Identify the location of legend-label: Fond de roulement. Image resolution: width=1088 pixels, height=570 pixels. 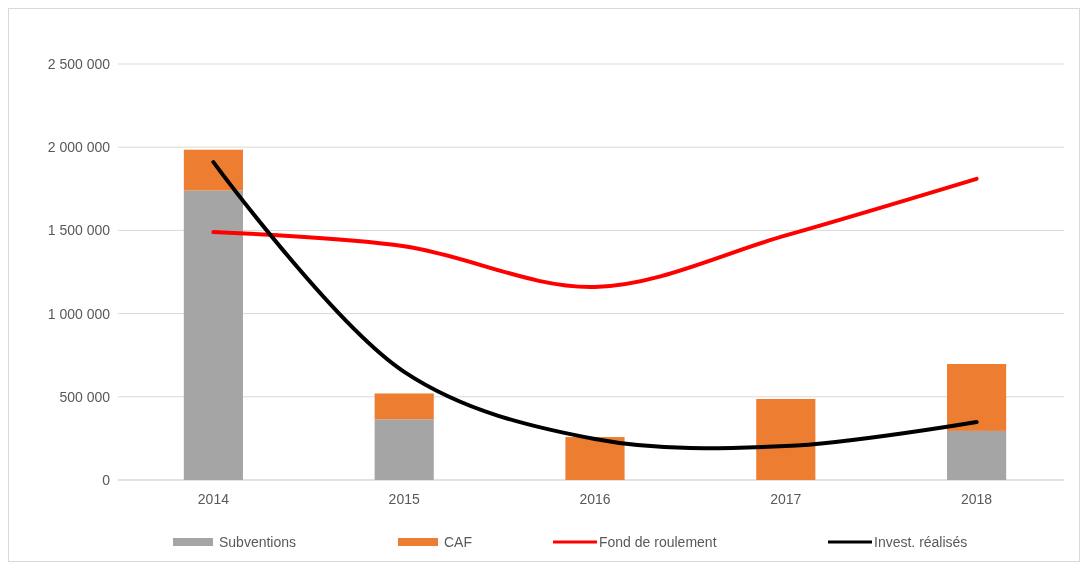
(658, 542).